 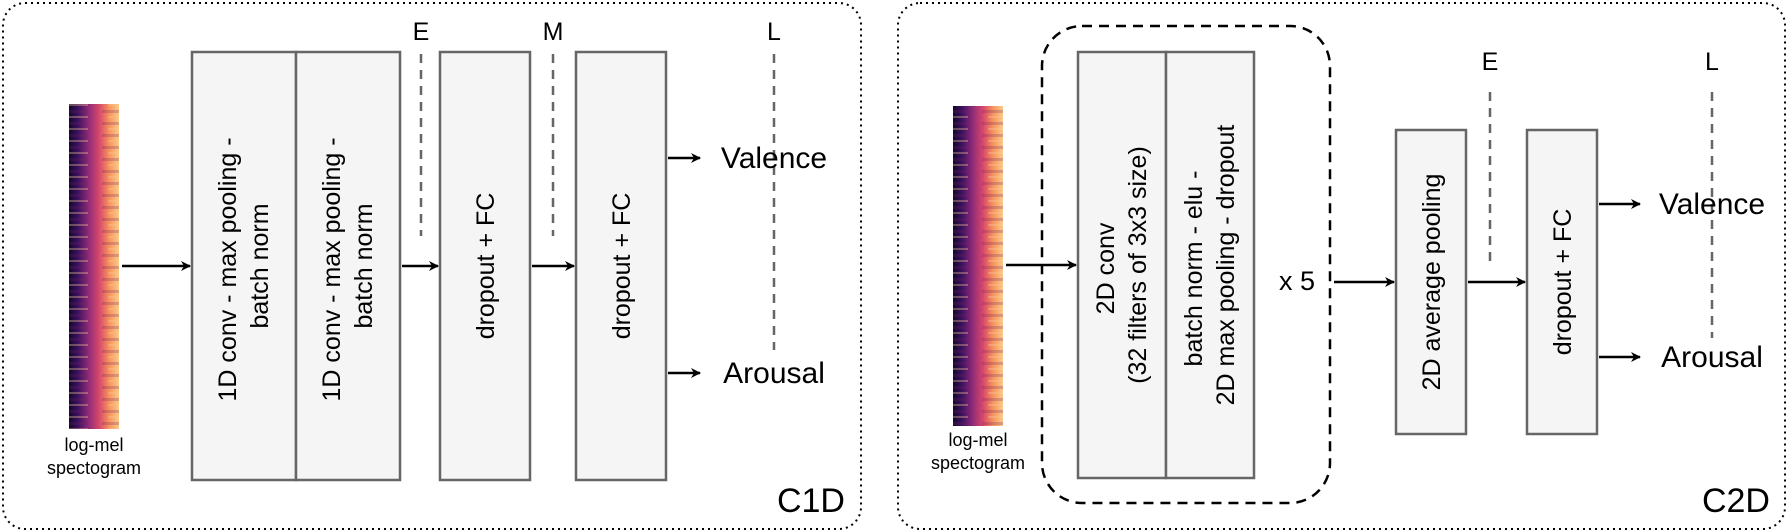 What do you see at coordinates (811, 501) in the screenshot?
I see `panel-label-c1d: C1D` at bounding box center [811, 501].